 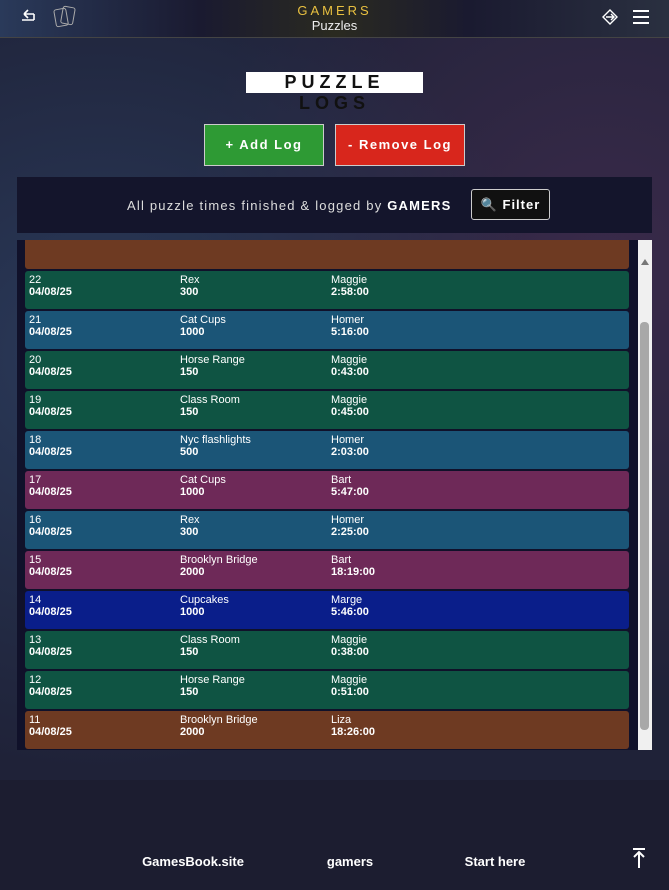 I want to click on row-time: 18:19:00, so click(x=353, y=572).